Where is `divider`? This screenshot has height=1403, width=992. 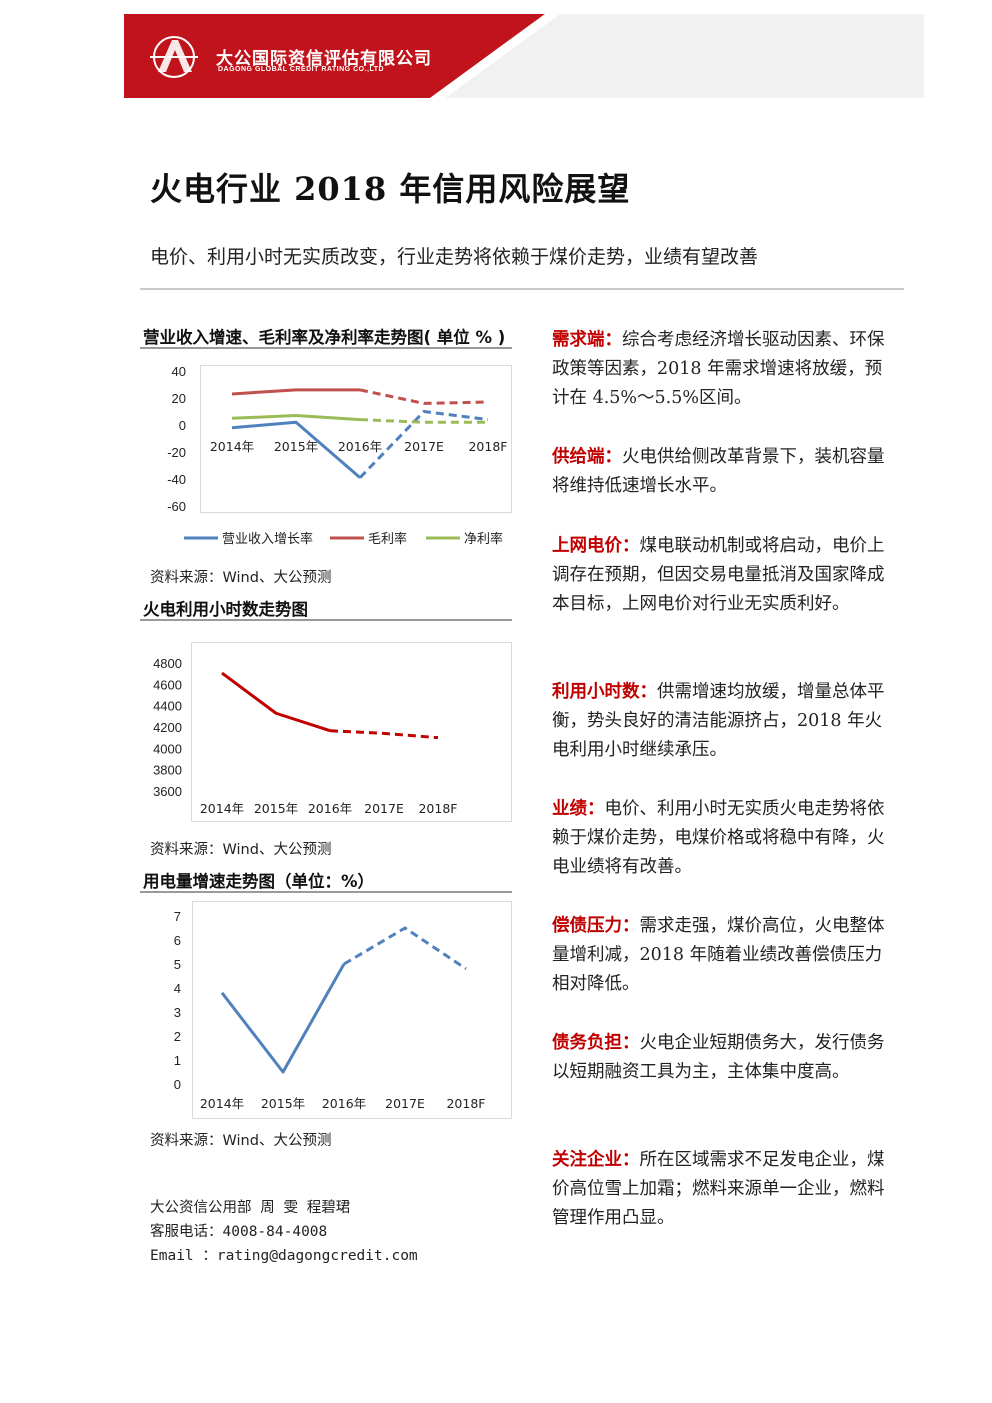
divider is located at coordinates (522, 289).